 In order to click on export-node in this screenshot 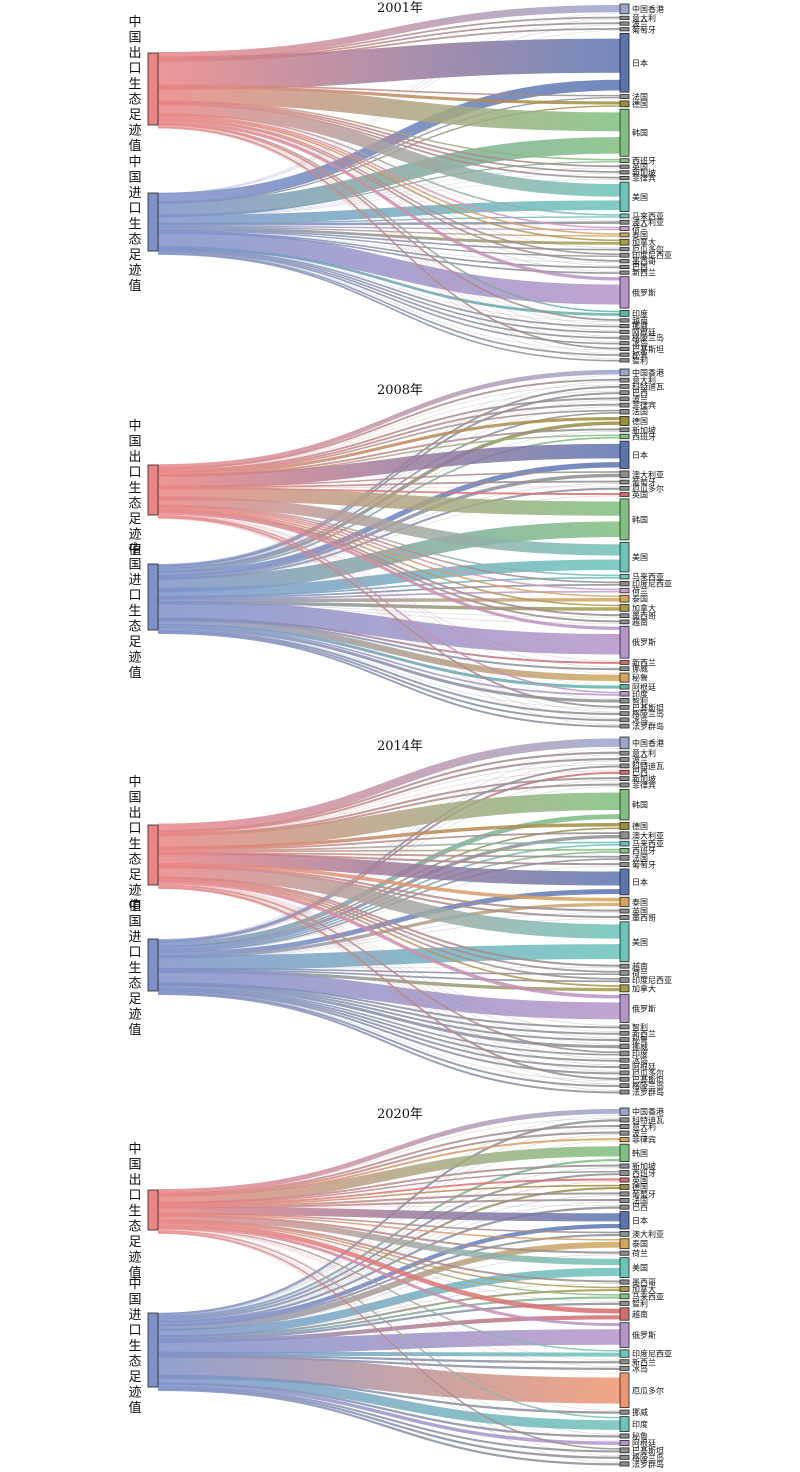, I will do `click(153, 855)`.